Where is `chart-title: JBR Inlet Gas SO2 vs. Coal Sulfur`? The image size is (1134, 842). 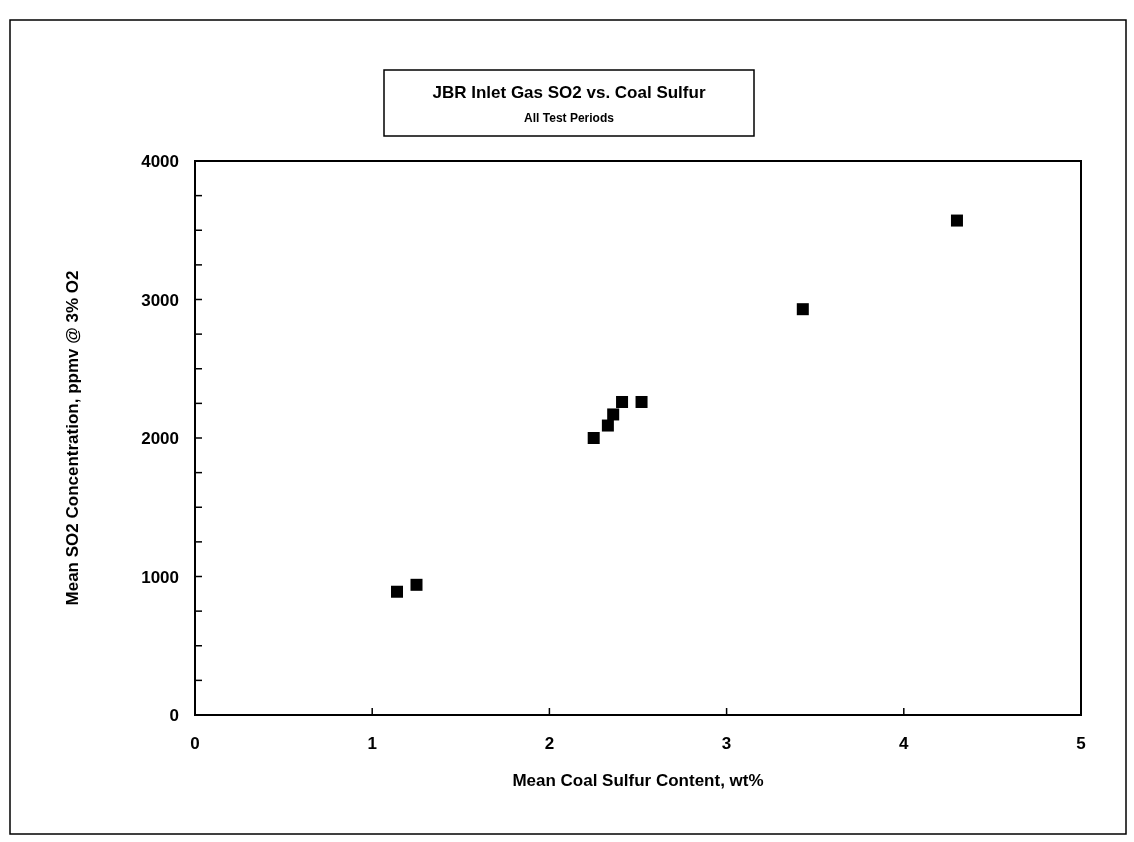
chart-title: JBR Inlet Gas SO2 vs. Coal Sulfur is located at coordinates (569, 92).